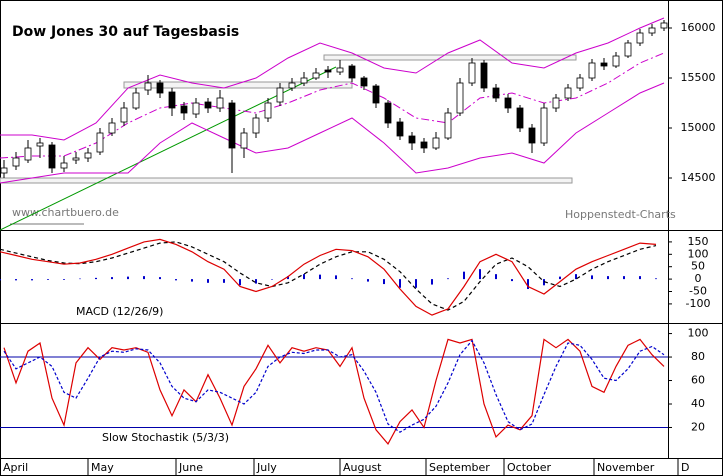 The height and width of the screenshot is (476, 723). What do you see at coordinates (698, 241) in the screenshot?
I see `y-tick-label: 150` at bounding box center [698, 241].